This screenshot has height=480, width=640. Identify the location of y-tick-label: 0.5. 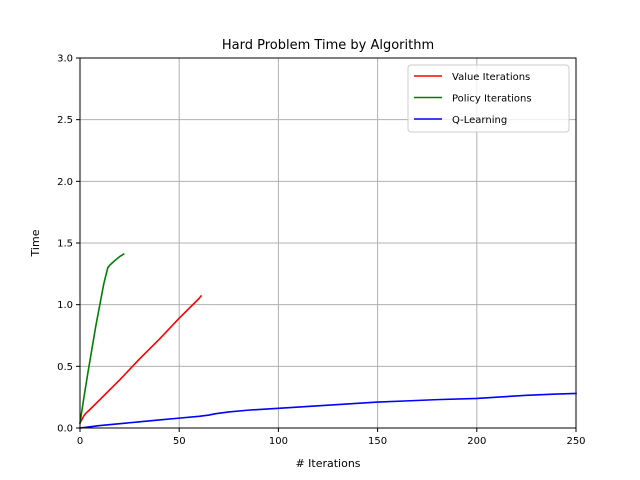
(65, 367).